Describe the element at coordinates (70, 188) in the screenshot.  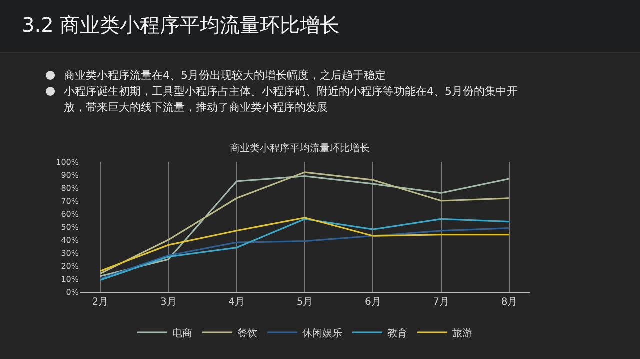
I see `y-tick-label: 80%` at that location.